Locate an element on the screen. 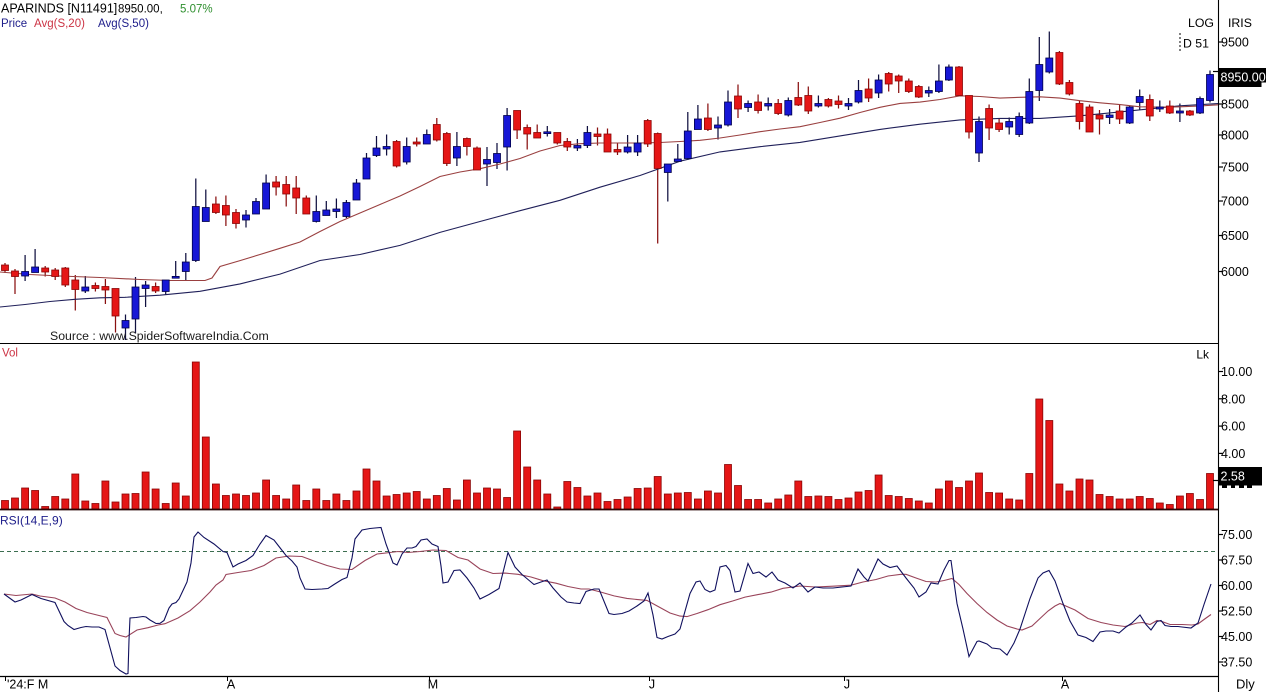  svg-text: 6500 is located at coordinates (1235, 236).